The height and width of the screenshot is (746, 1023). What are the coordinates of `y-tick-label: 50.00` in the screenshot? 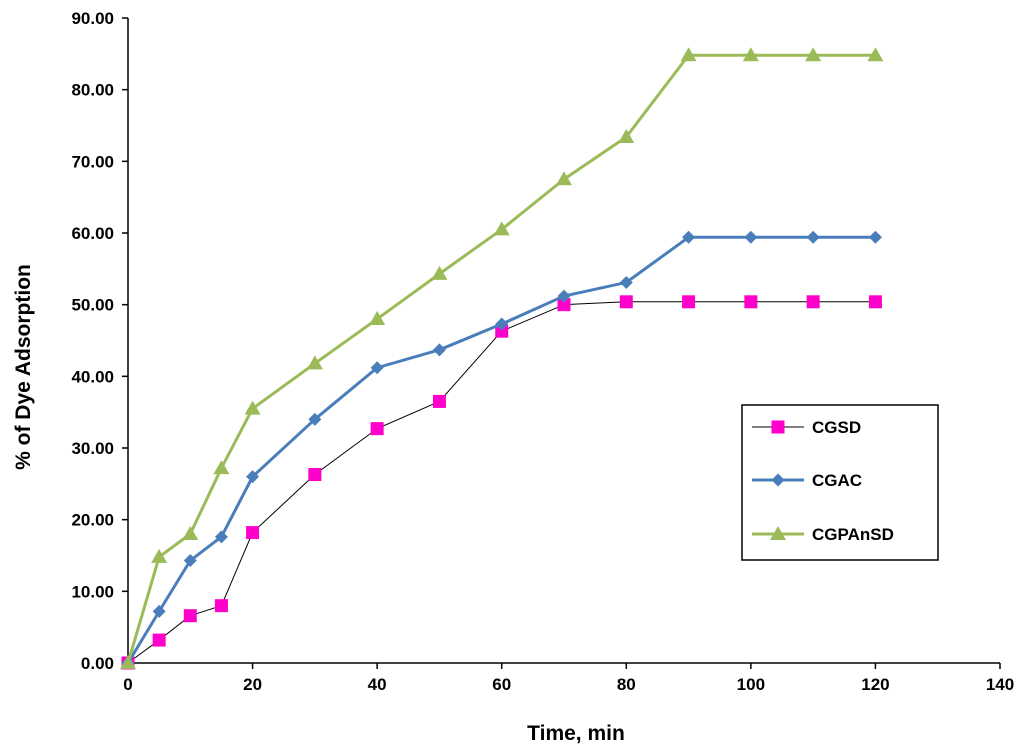 It's located at (92, 305).